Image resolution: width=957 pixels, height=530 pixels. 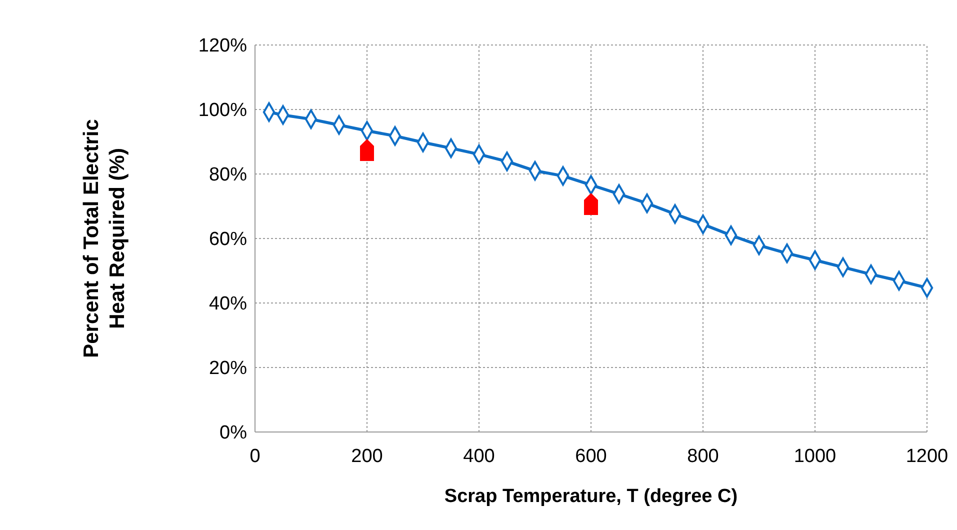 I want to click on y-tick-label: 0%, so click(x=234, y=433).